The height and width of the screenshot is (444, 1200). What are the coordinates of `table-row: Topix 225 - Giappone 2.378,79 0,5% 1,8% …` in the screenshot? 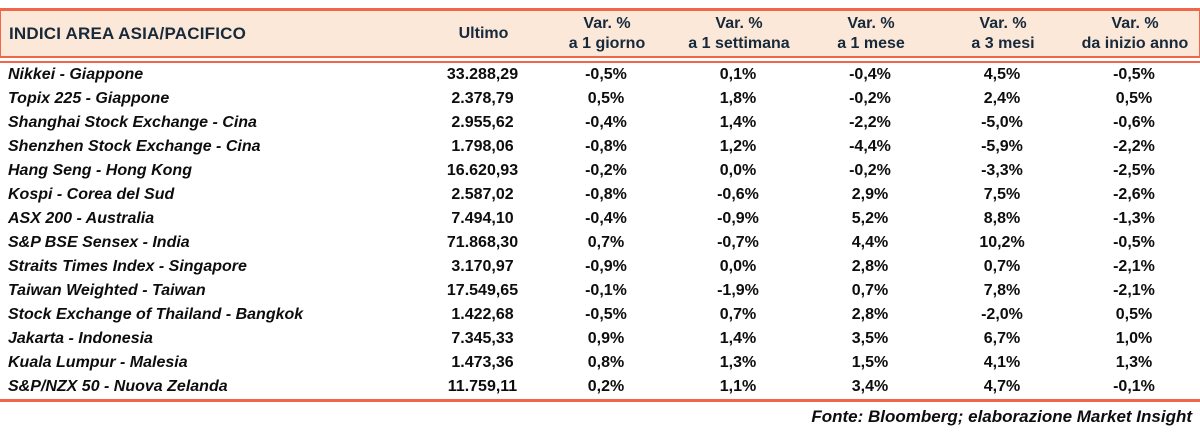 It's located at (600, 99).